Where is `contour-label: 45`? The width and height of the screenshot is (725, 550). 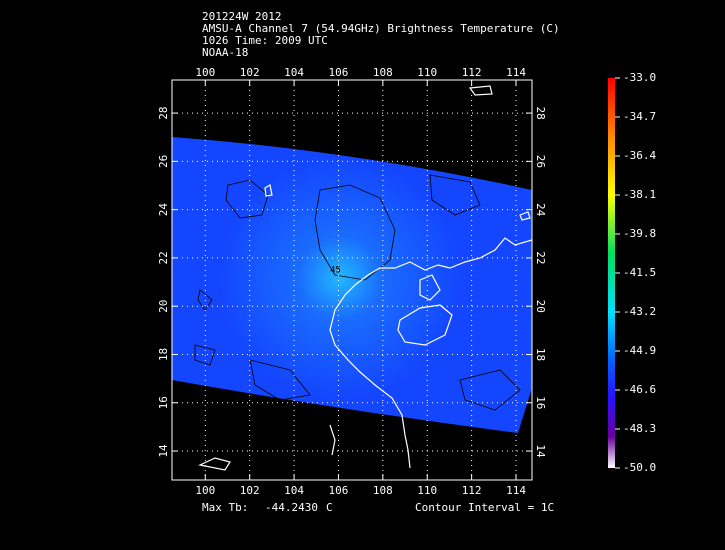 contour-label: 45 is located at coordinates (335, 271).